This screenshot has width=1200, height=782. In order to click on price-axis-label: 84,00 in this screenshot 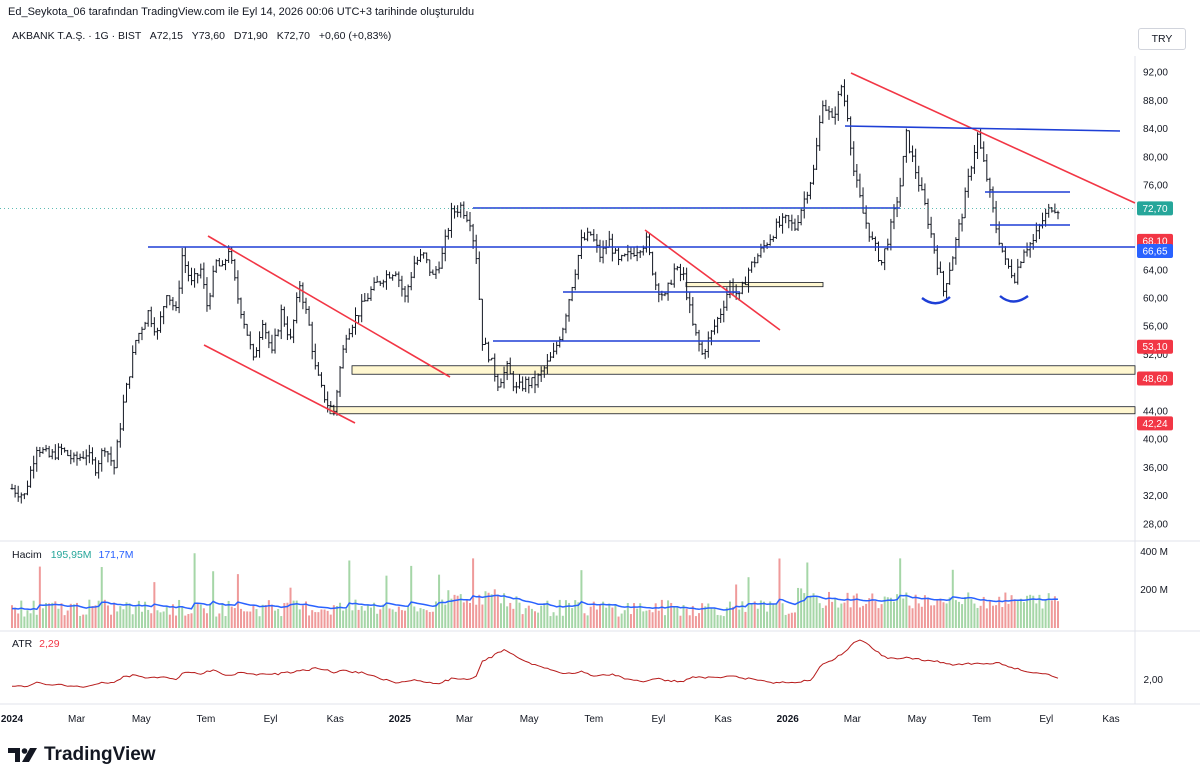, I will do `click(1155, 129)`.